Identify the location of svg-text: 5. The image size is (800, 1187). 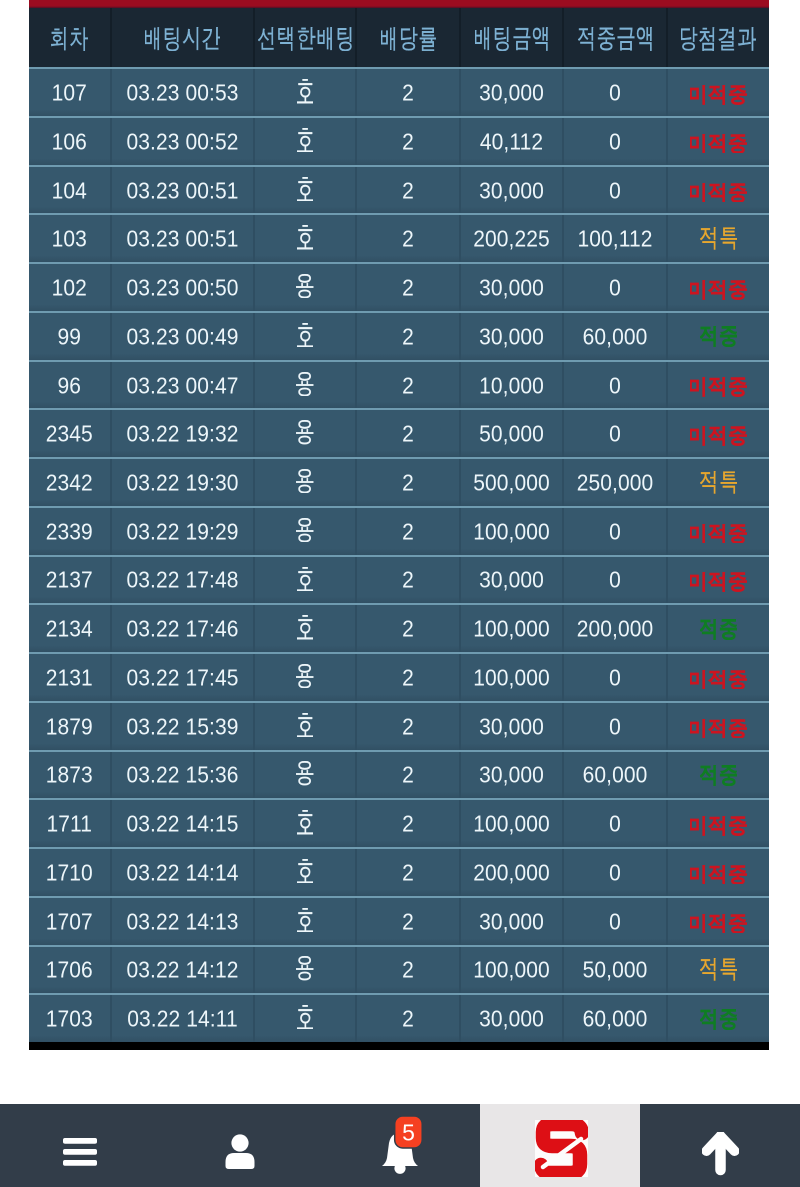
(408, 1133).